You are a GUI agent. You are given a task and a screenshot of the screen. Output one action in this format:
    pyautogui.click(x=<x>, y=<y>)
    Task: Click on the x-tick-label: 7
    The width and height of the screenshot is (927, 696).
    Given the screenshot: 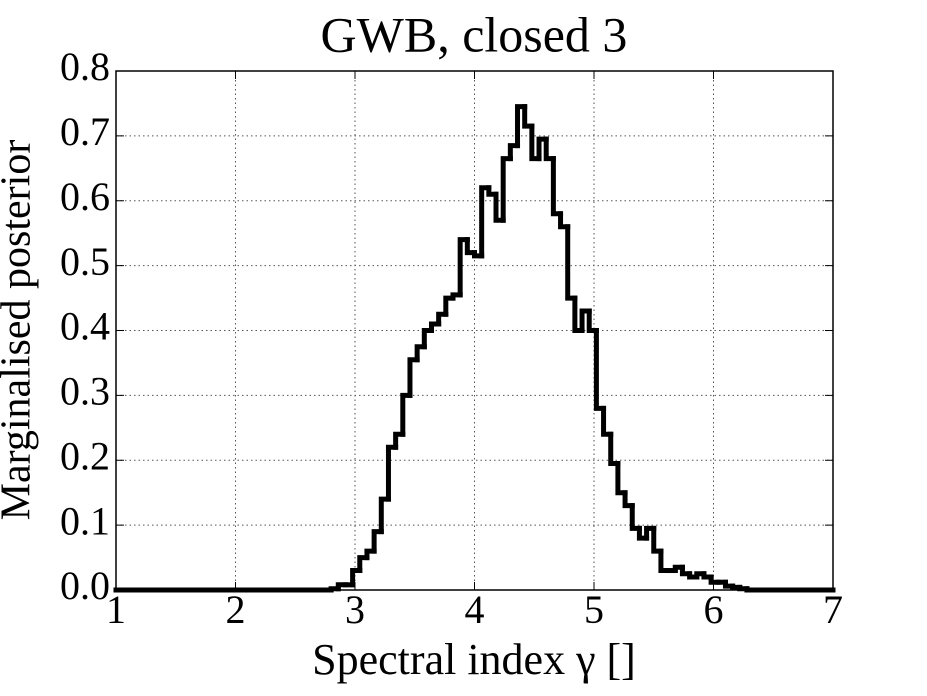 What is the action you would take?
    pyautogui.click(x=833, y=609)
    